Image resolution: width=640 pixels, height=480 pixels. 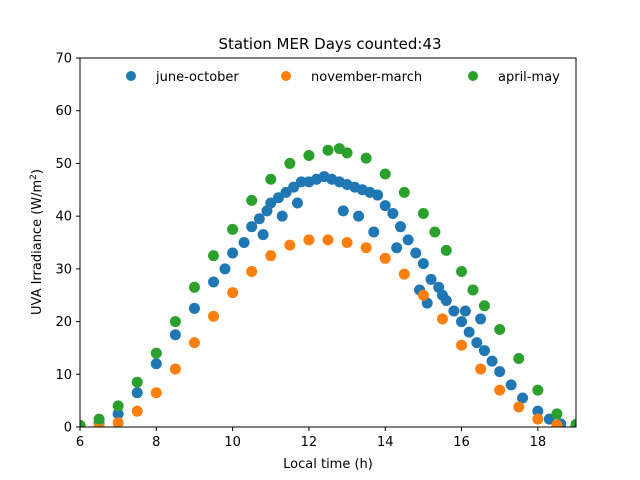 What do you see at coordinates (63, 217) in the screenshot?
I see `y-tick-label: 40` at bounding box center [63, 217].